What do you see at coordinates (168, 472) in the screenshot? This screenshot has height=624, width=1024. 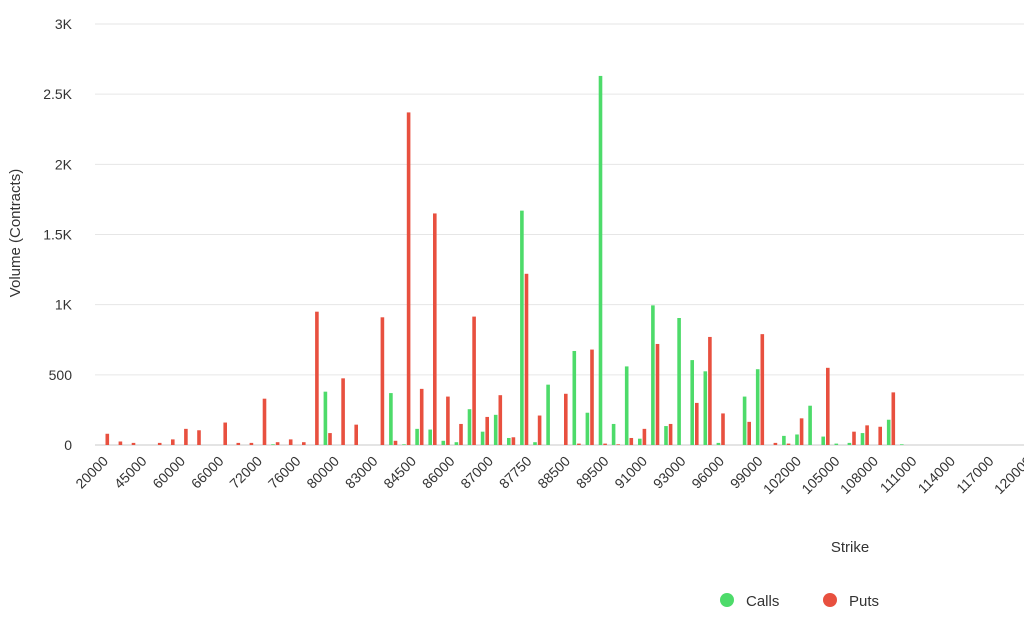 I see `x-tick-label: 60000` at bounding box center [168, 472].